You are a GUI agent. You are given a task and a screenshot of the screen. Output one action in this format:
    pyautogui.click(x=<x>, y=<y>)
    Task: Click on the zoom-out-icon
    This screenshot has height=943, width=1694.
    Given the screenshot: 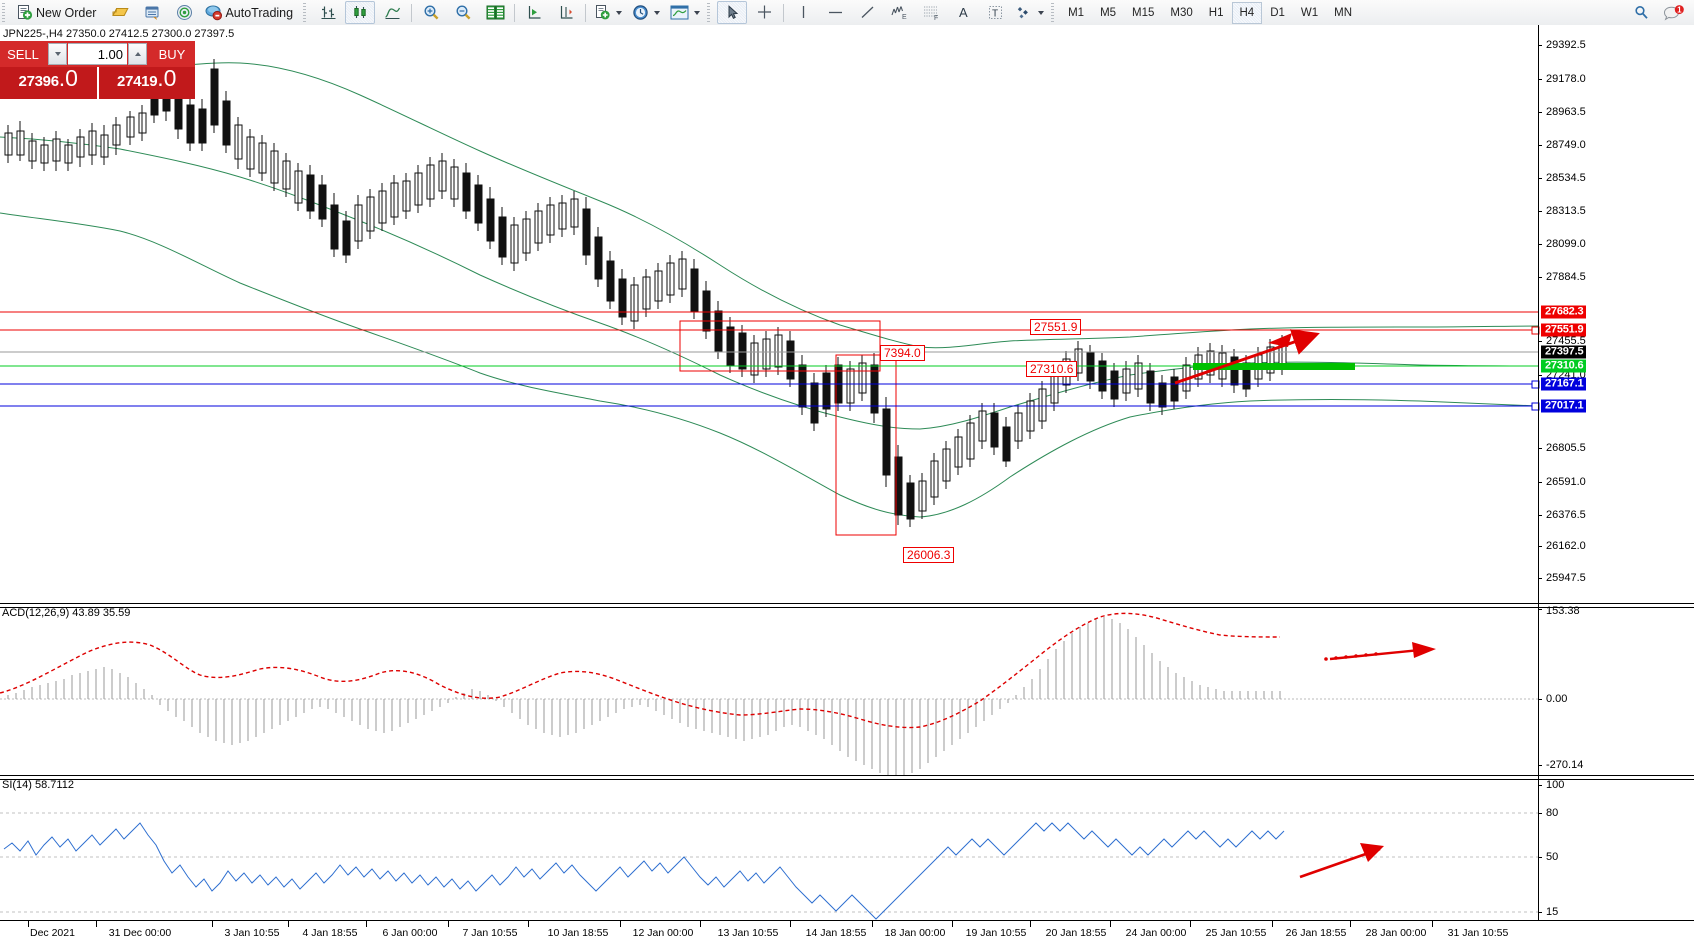 What is the action you would take?
    pyautogui.click(x=463, y=12)
    